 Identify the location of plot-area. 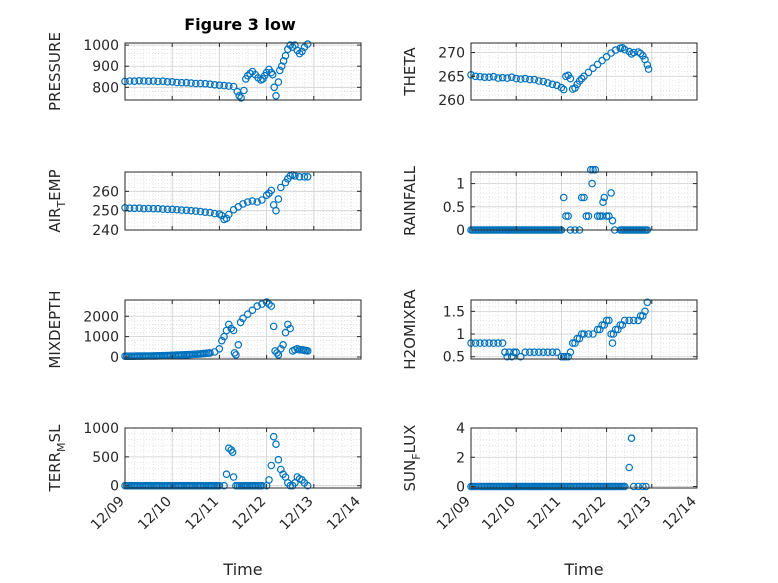
(243, 458).